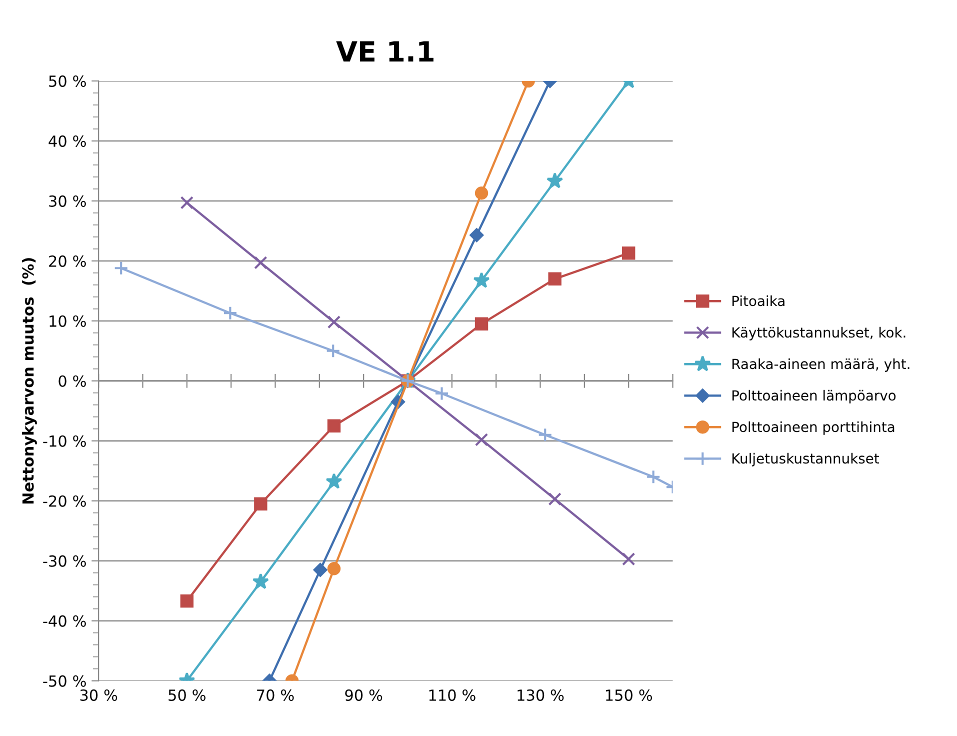  I want to click on chart-title: VE 1.1, so click(385, 51).